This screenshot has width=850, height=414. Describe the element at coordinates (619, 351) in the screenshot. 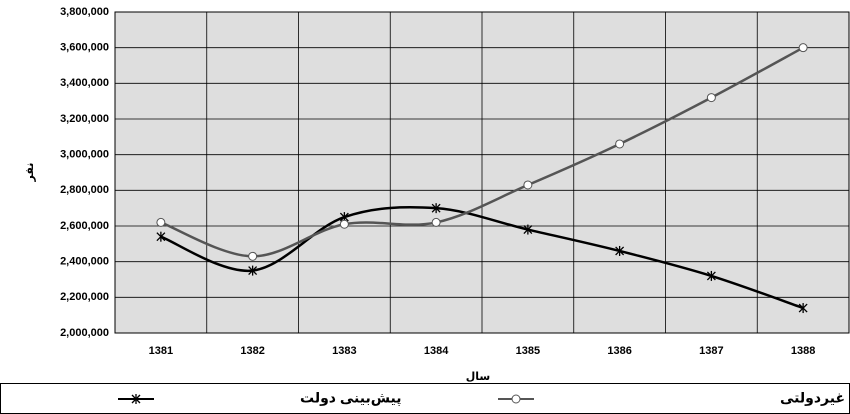

I see `x-tick-label: 1386` at that location.